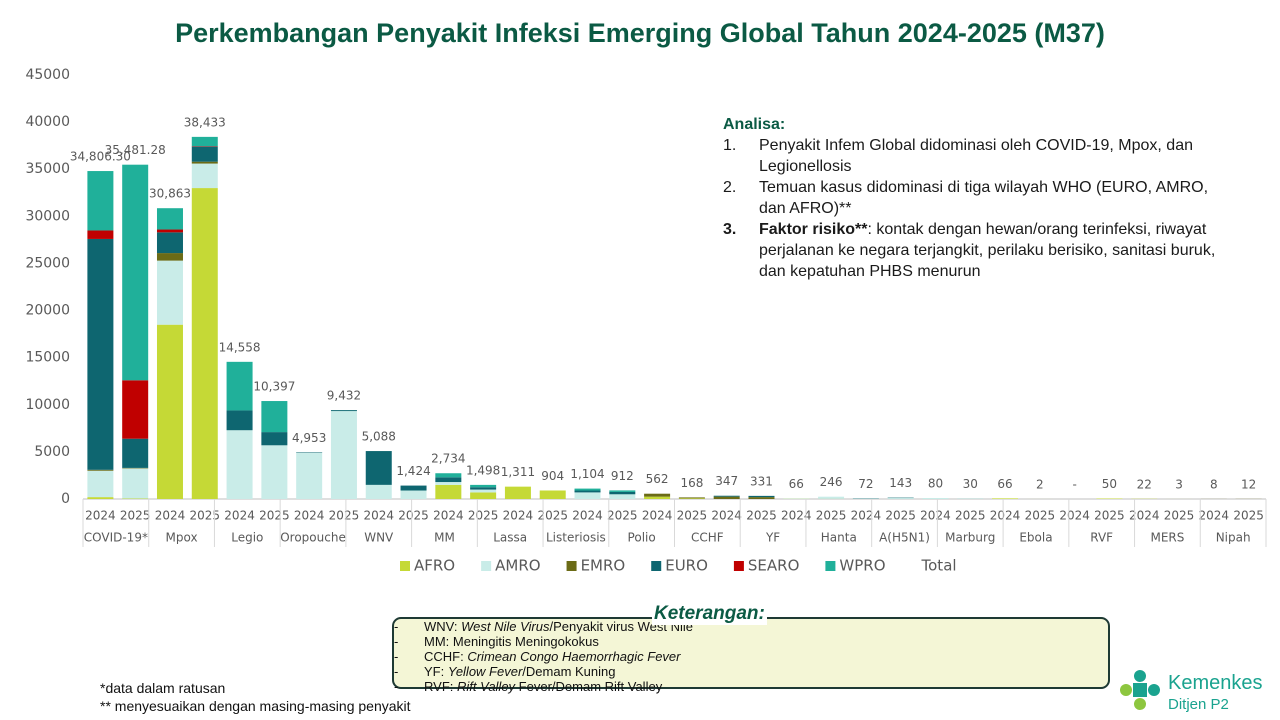 This screenshot has height=720, width=1280. I want to click on group-label: Oropouche, so click(313, 538).